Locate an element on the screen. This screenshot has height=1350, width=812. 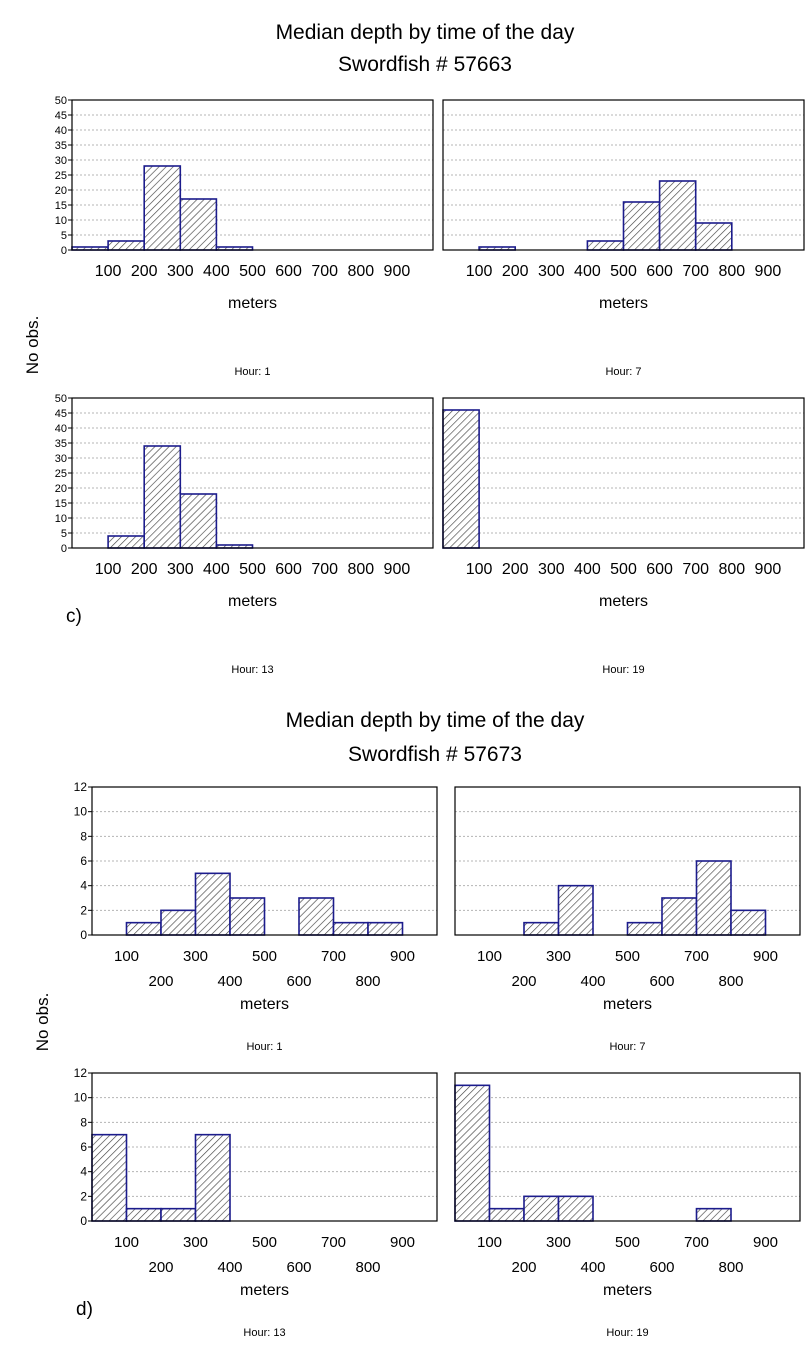
figure-d-title: Median depth by time of the day is located at coordinates (435, 720).